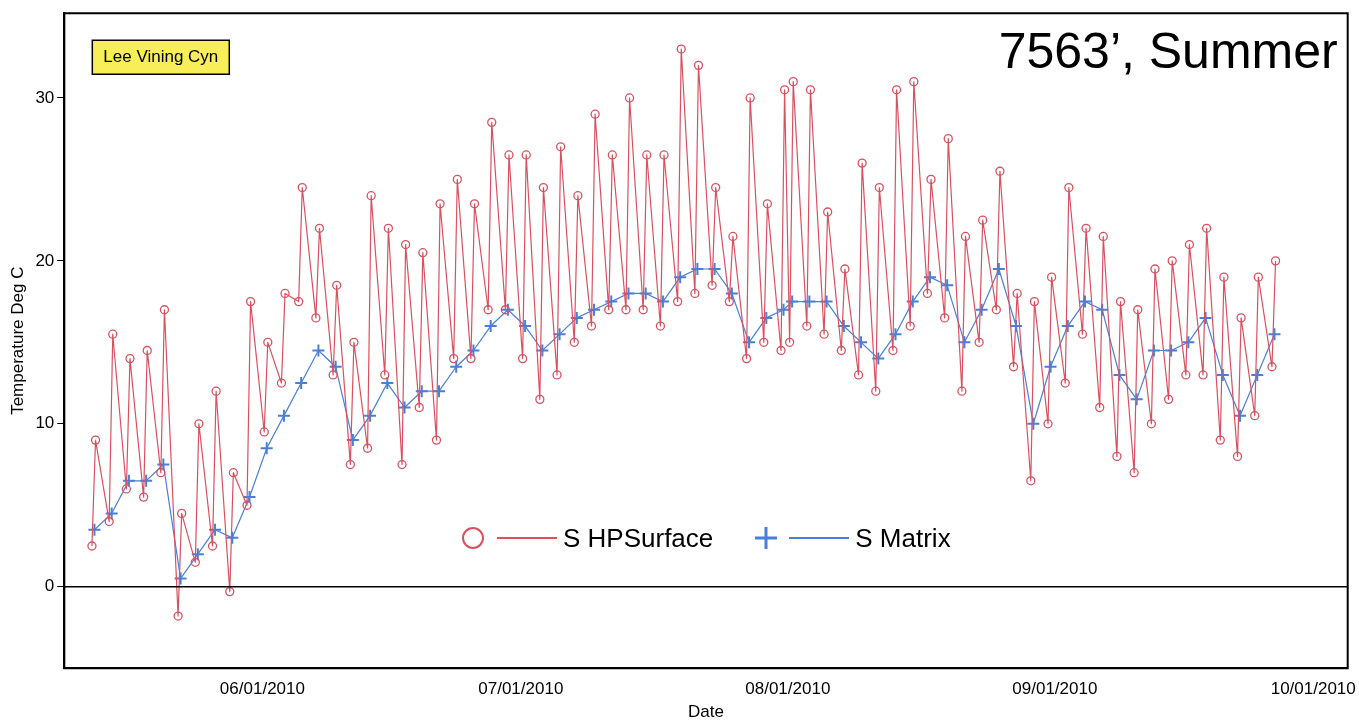 The width and height of the screenshot is (1359, 725). What do you see at coordinates (638, 538) in the screenshot?
I see `legend-label: S HPSurface` at bounding box center [638, 538].